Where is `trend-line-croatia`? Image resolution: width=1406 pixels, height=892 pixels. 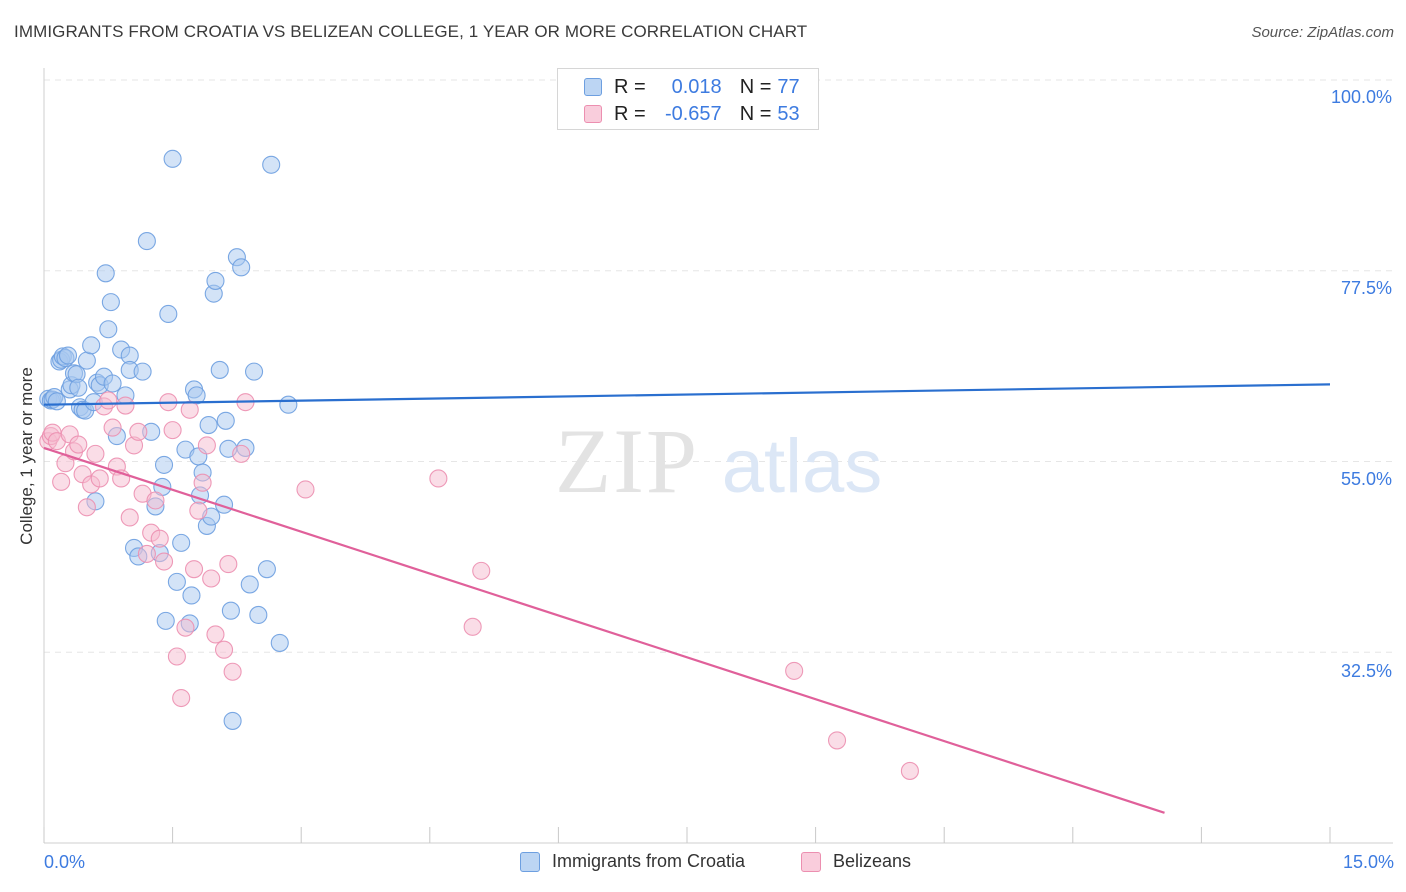 trend-line-croatia is located at coordinates (687, 394).